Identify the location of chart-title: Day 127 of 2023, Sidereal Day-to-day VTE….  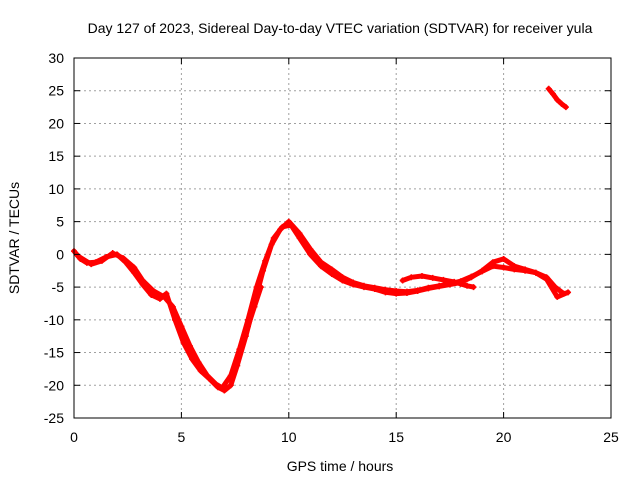
(340, 28).